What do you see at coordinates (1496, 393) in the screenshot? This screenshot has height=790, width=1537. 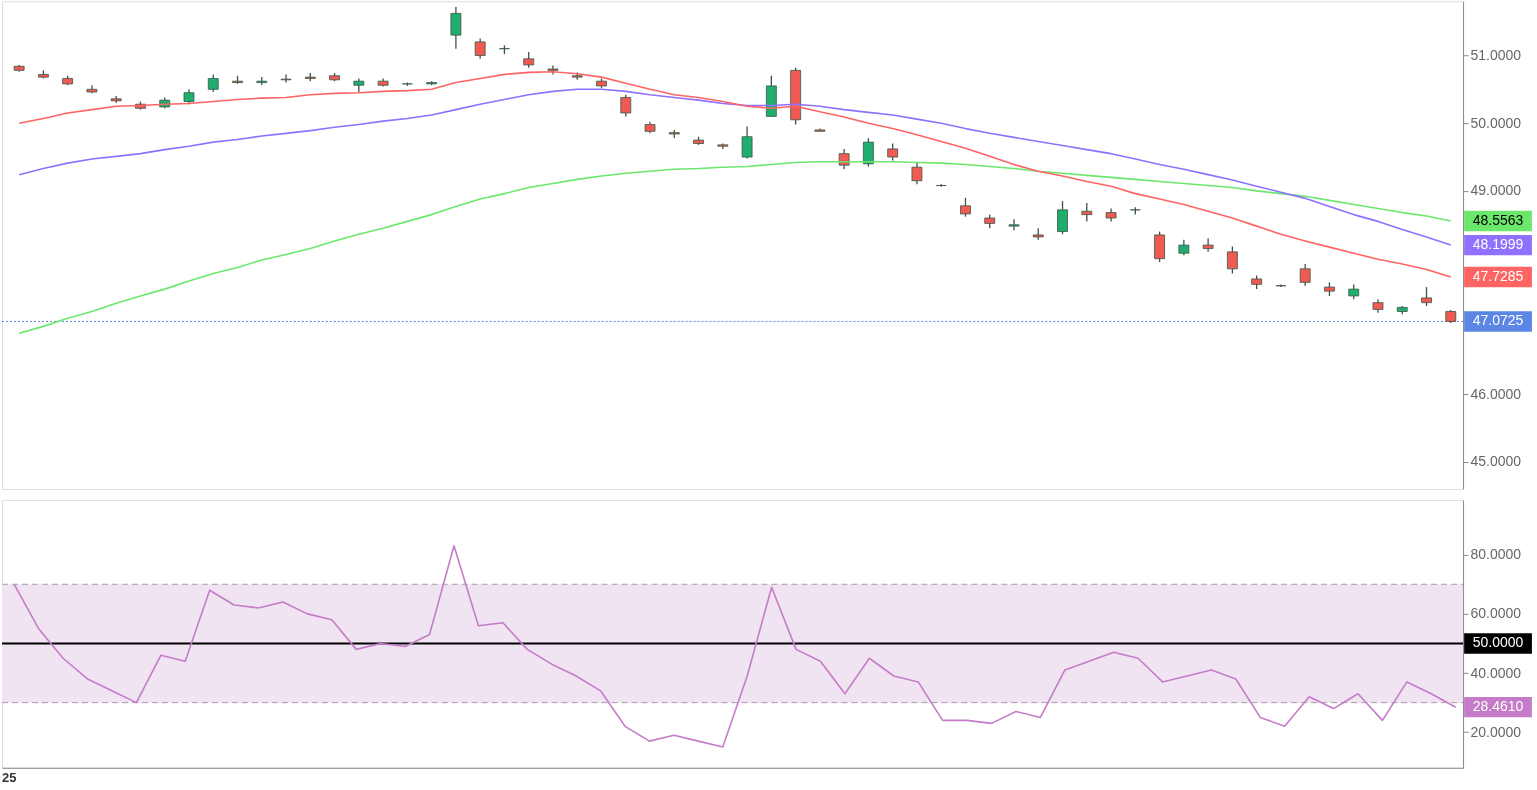 I see `y-tick-label: 46.0000` at bounding box center [1496, 393].